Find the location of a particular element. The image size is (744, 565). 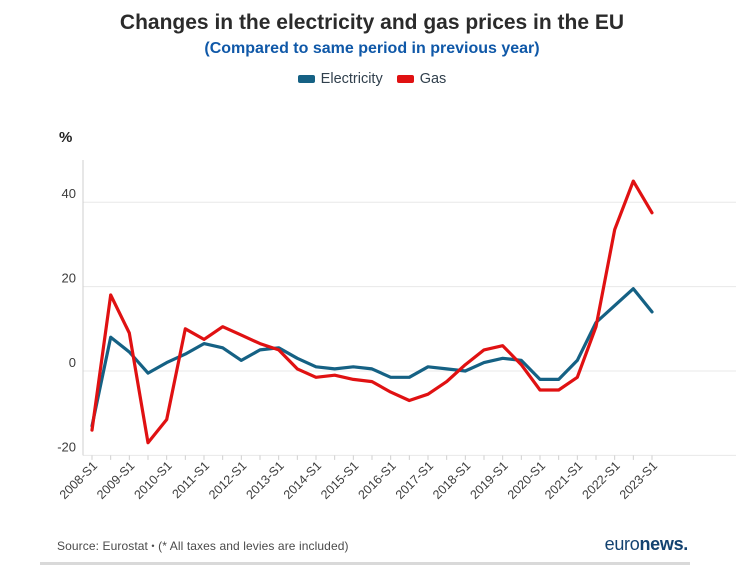

x-tick-label: 2018-S1 is located at coordinates (451, 480).